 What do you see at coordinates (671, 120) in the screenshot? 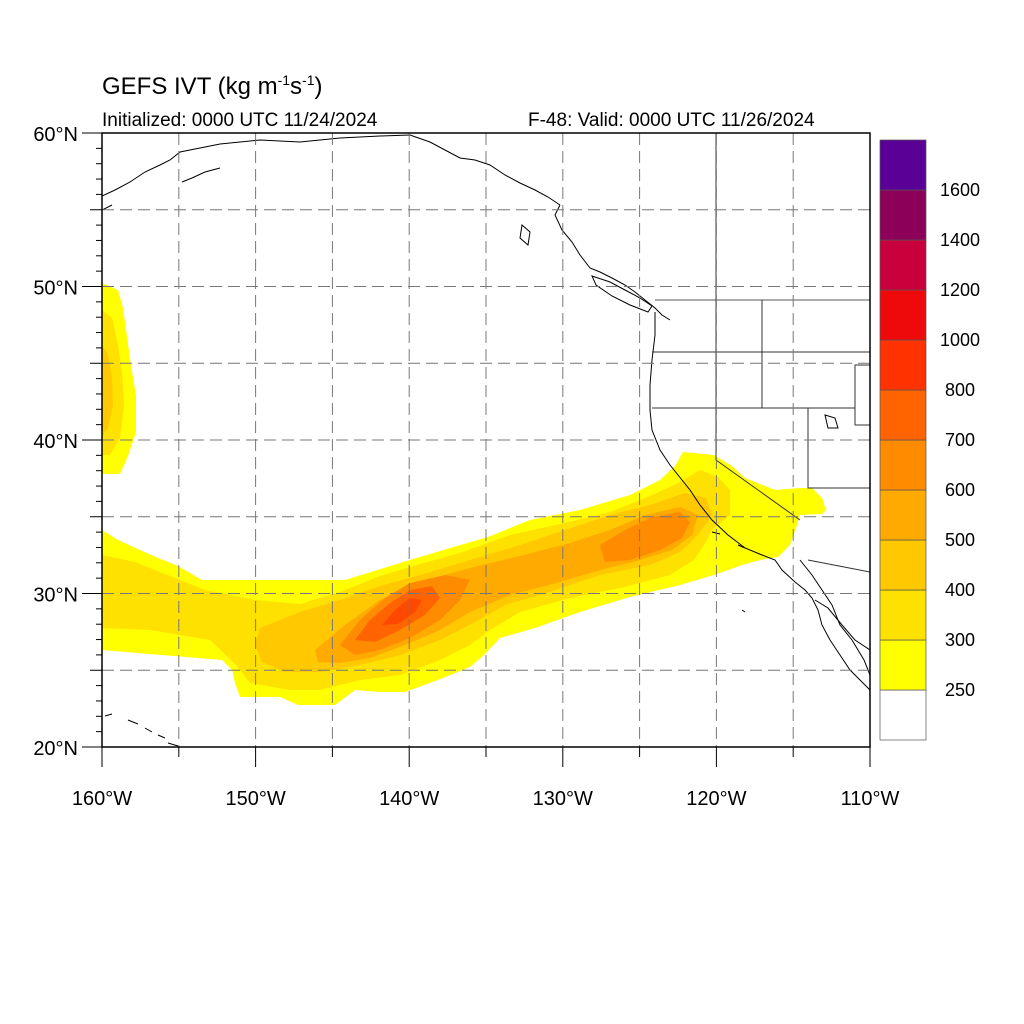
I see `valid-time-label: F-48: Valid: 0000 UTC 11/26/2024` at bounding box center [671, 120].